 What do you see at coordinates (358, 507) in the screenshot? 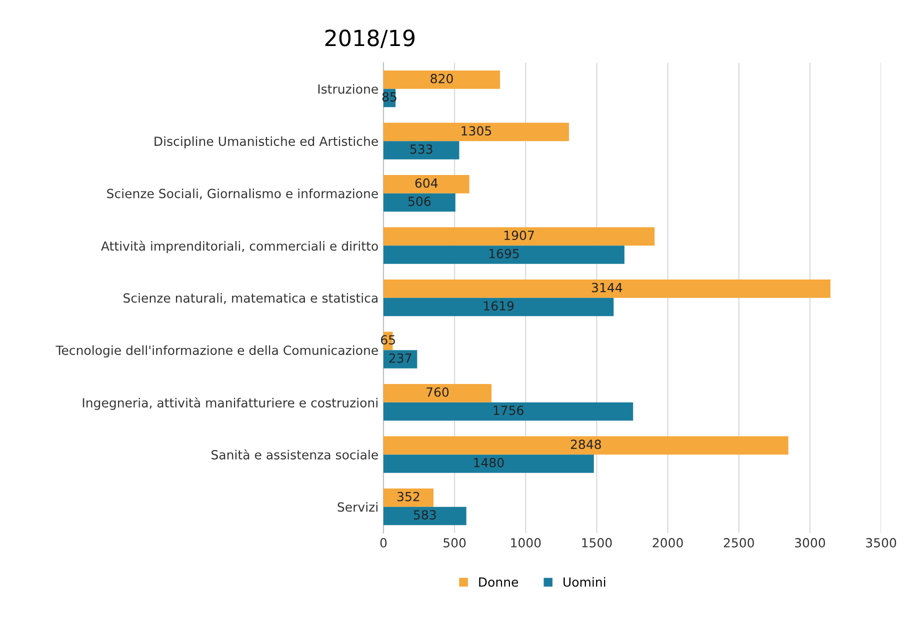
I see `y-tick-label: Servizi` at bounding box center [358, 507].